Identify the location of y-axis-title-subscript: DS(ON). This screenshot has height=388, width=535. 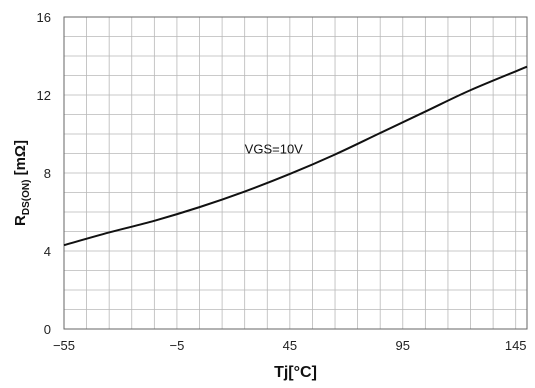
(26, 198).